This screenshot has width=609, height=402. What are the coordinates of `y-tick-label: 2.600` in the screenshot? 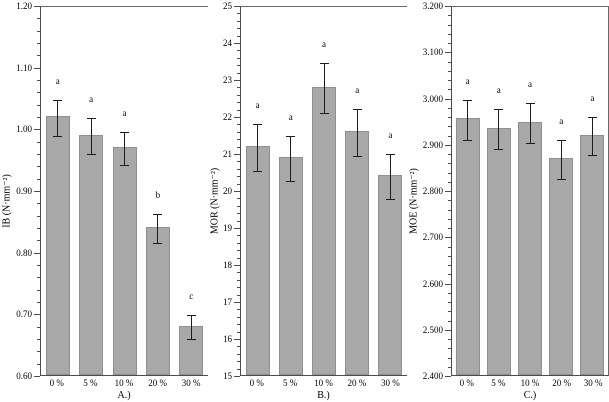 It's located at (432, 283).